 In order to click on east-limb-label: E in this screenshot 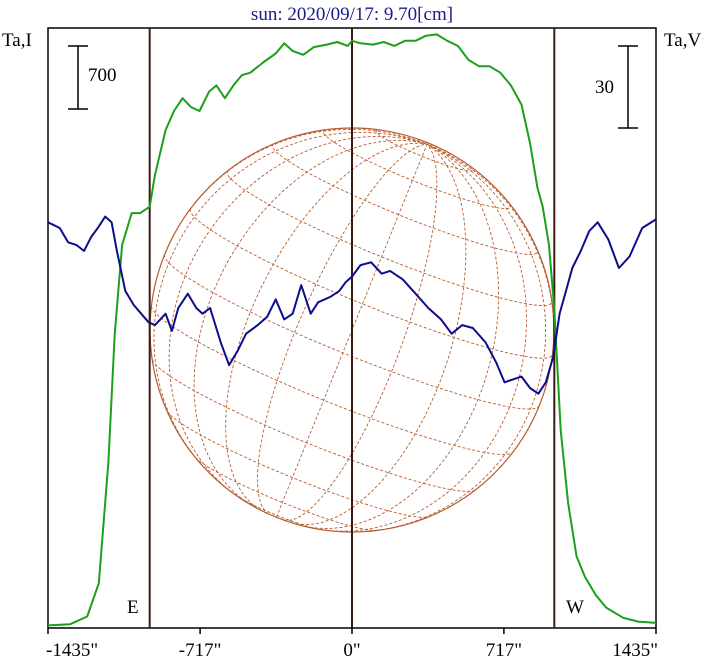, I will do `click(133, 607)`.